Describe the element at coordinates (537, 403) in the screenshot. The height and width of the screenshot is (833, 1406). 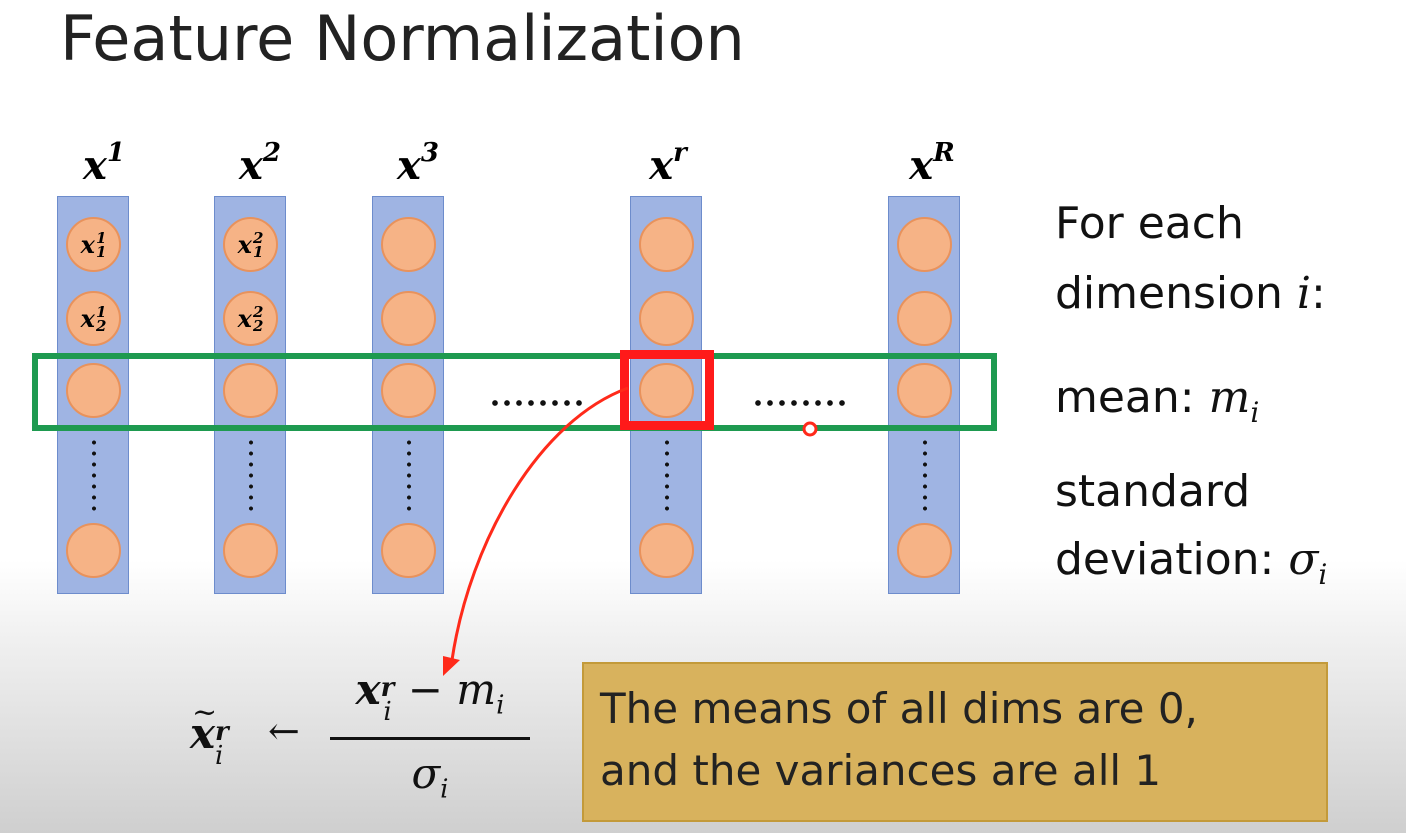
I see `horizontal-ellipsis-left` at that location.